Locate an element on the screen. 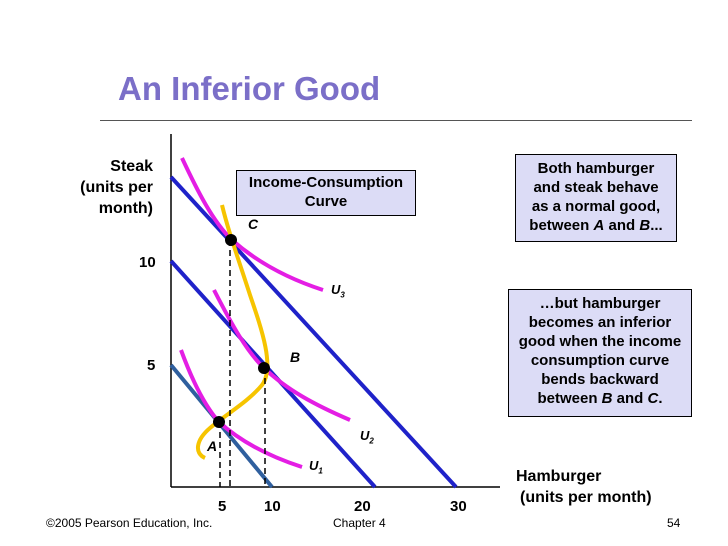  income-consumption-curve is located at coordinates (233, 332).